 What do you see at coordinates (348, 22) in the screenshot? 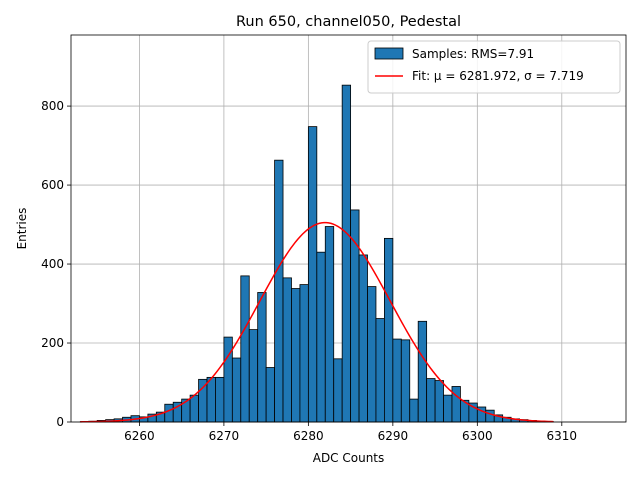
I see `chart-title: Run 650, channel050, Pedestal` at bounding box center [348, 22].